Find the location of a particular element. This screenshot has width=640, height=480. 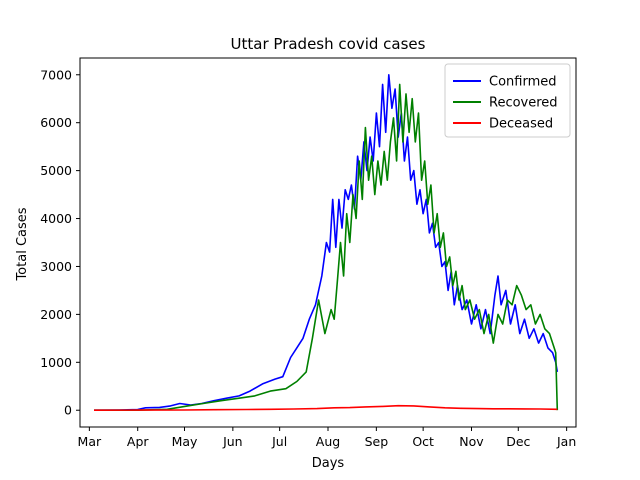

legend: Confirmed Recovered Deceased is located at coordinates (507, 100).